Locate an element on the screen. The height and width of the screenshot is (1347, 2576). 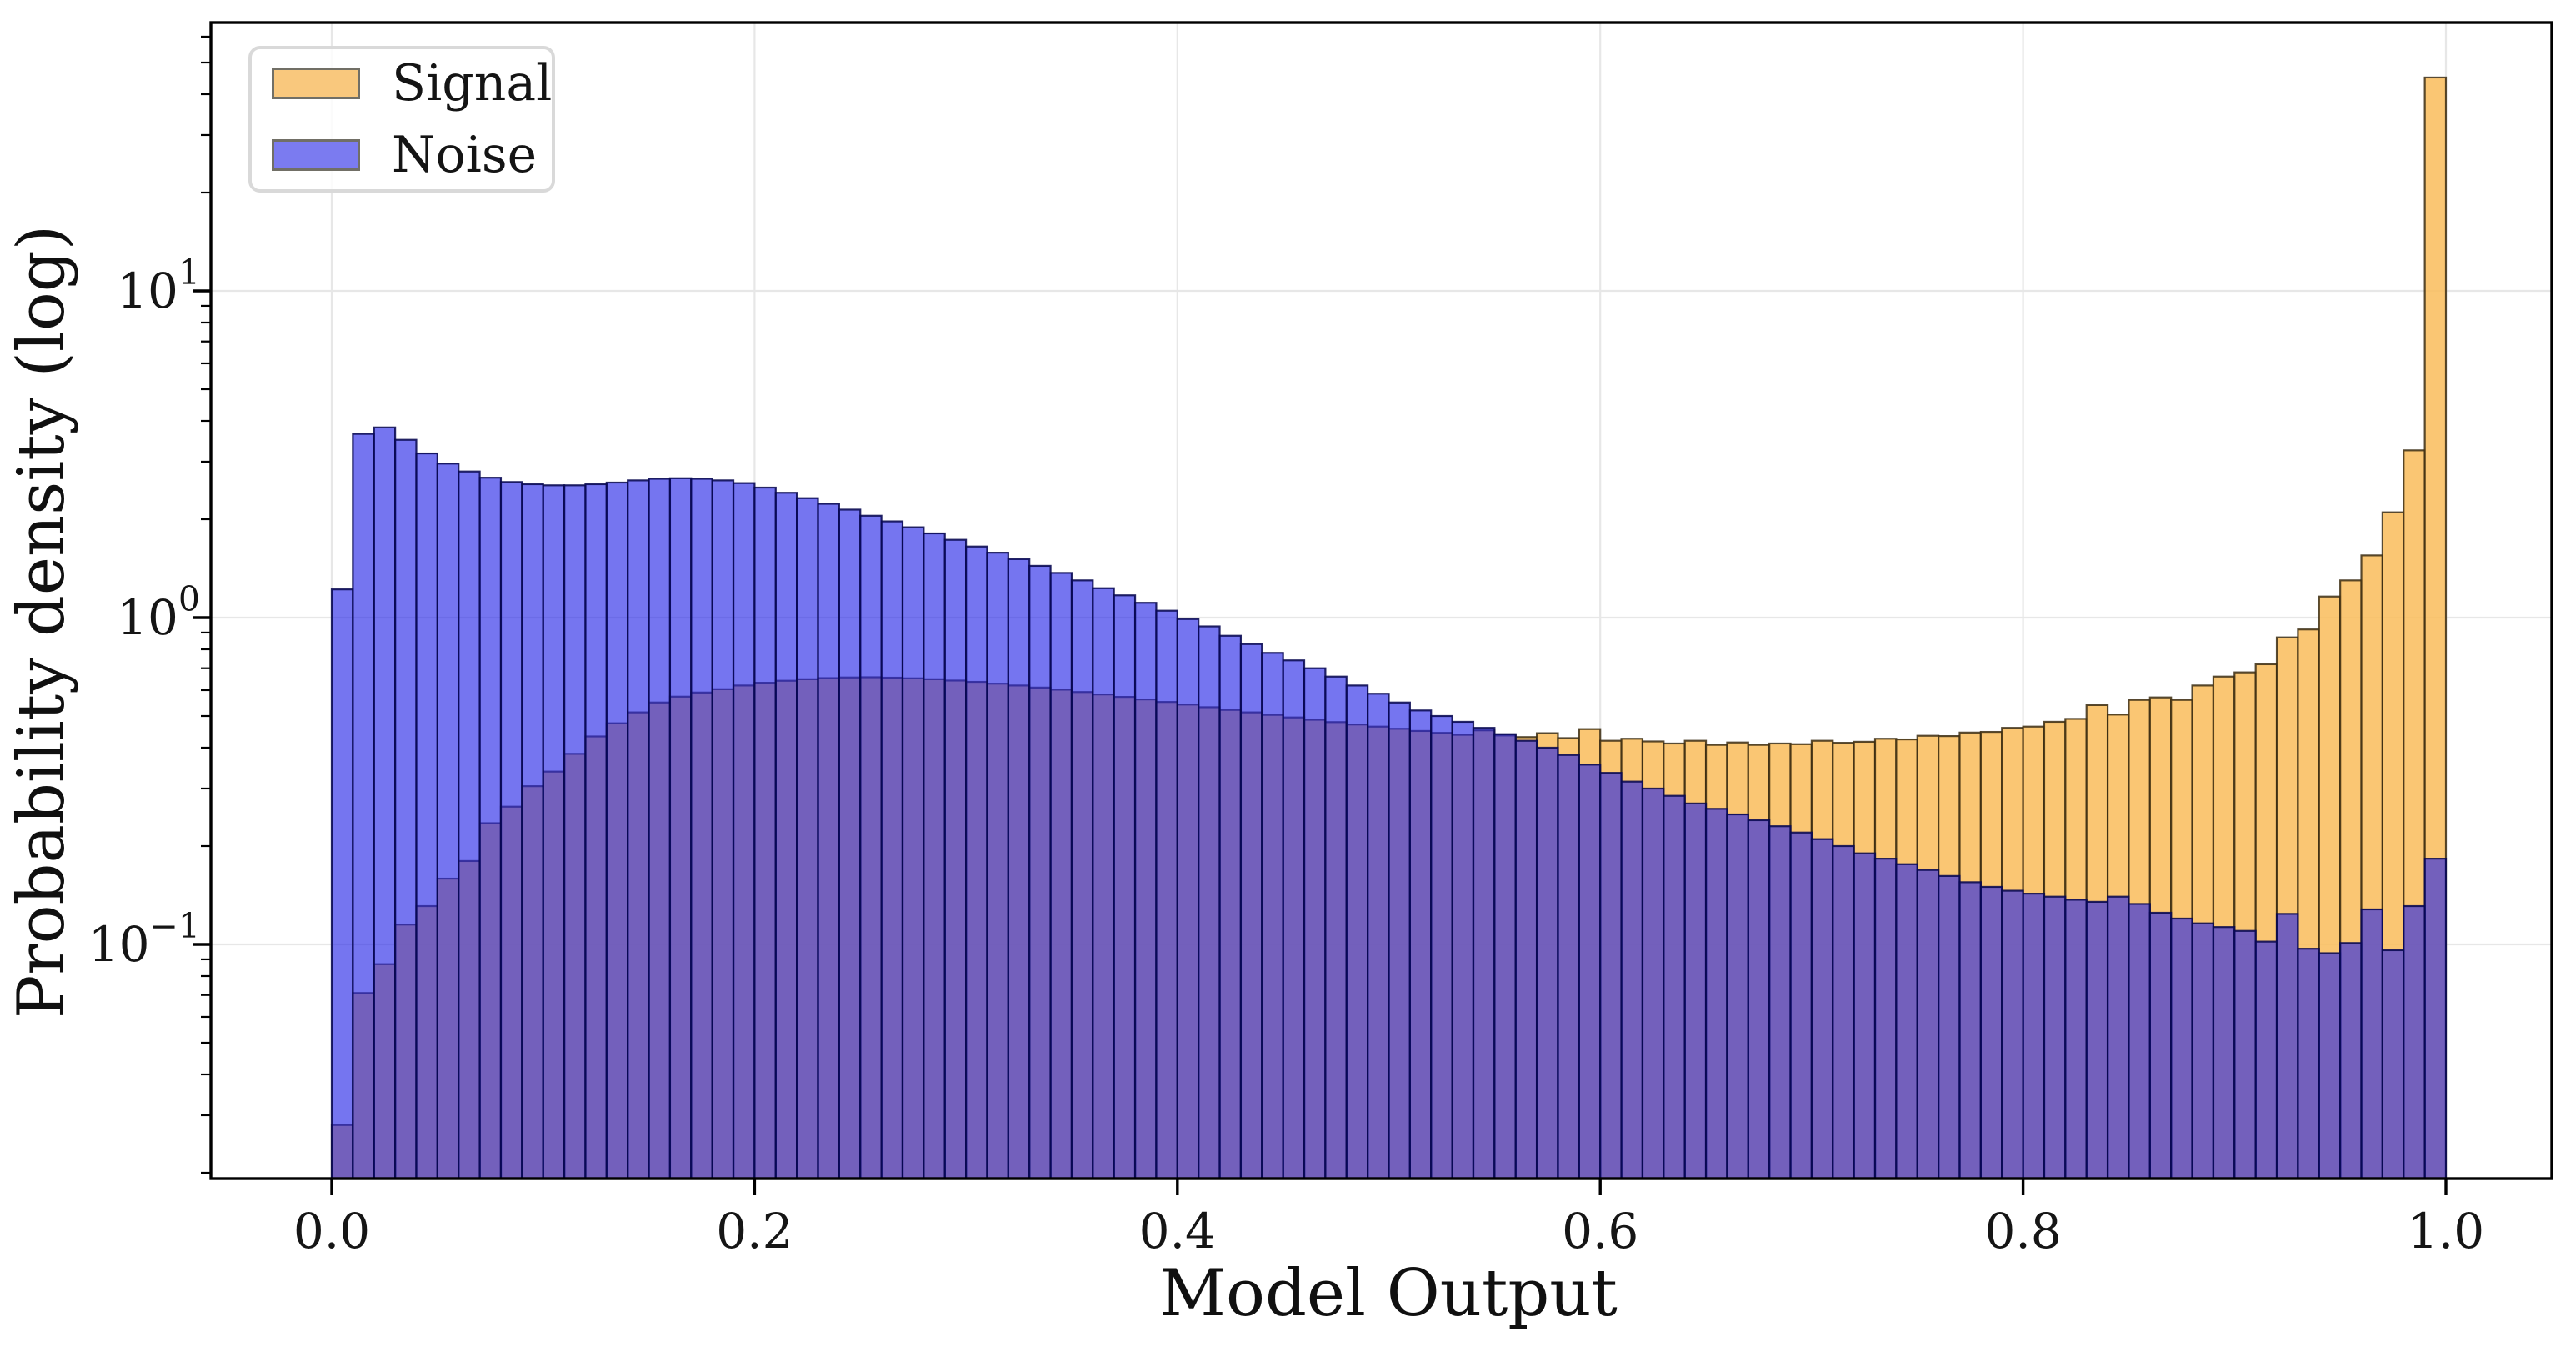
y-tick-label: 10¹ is located at coordinates (159, 286).